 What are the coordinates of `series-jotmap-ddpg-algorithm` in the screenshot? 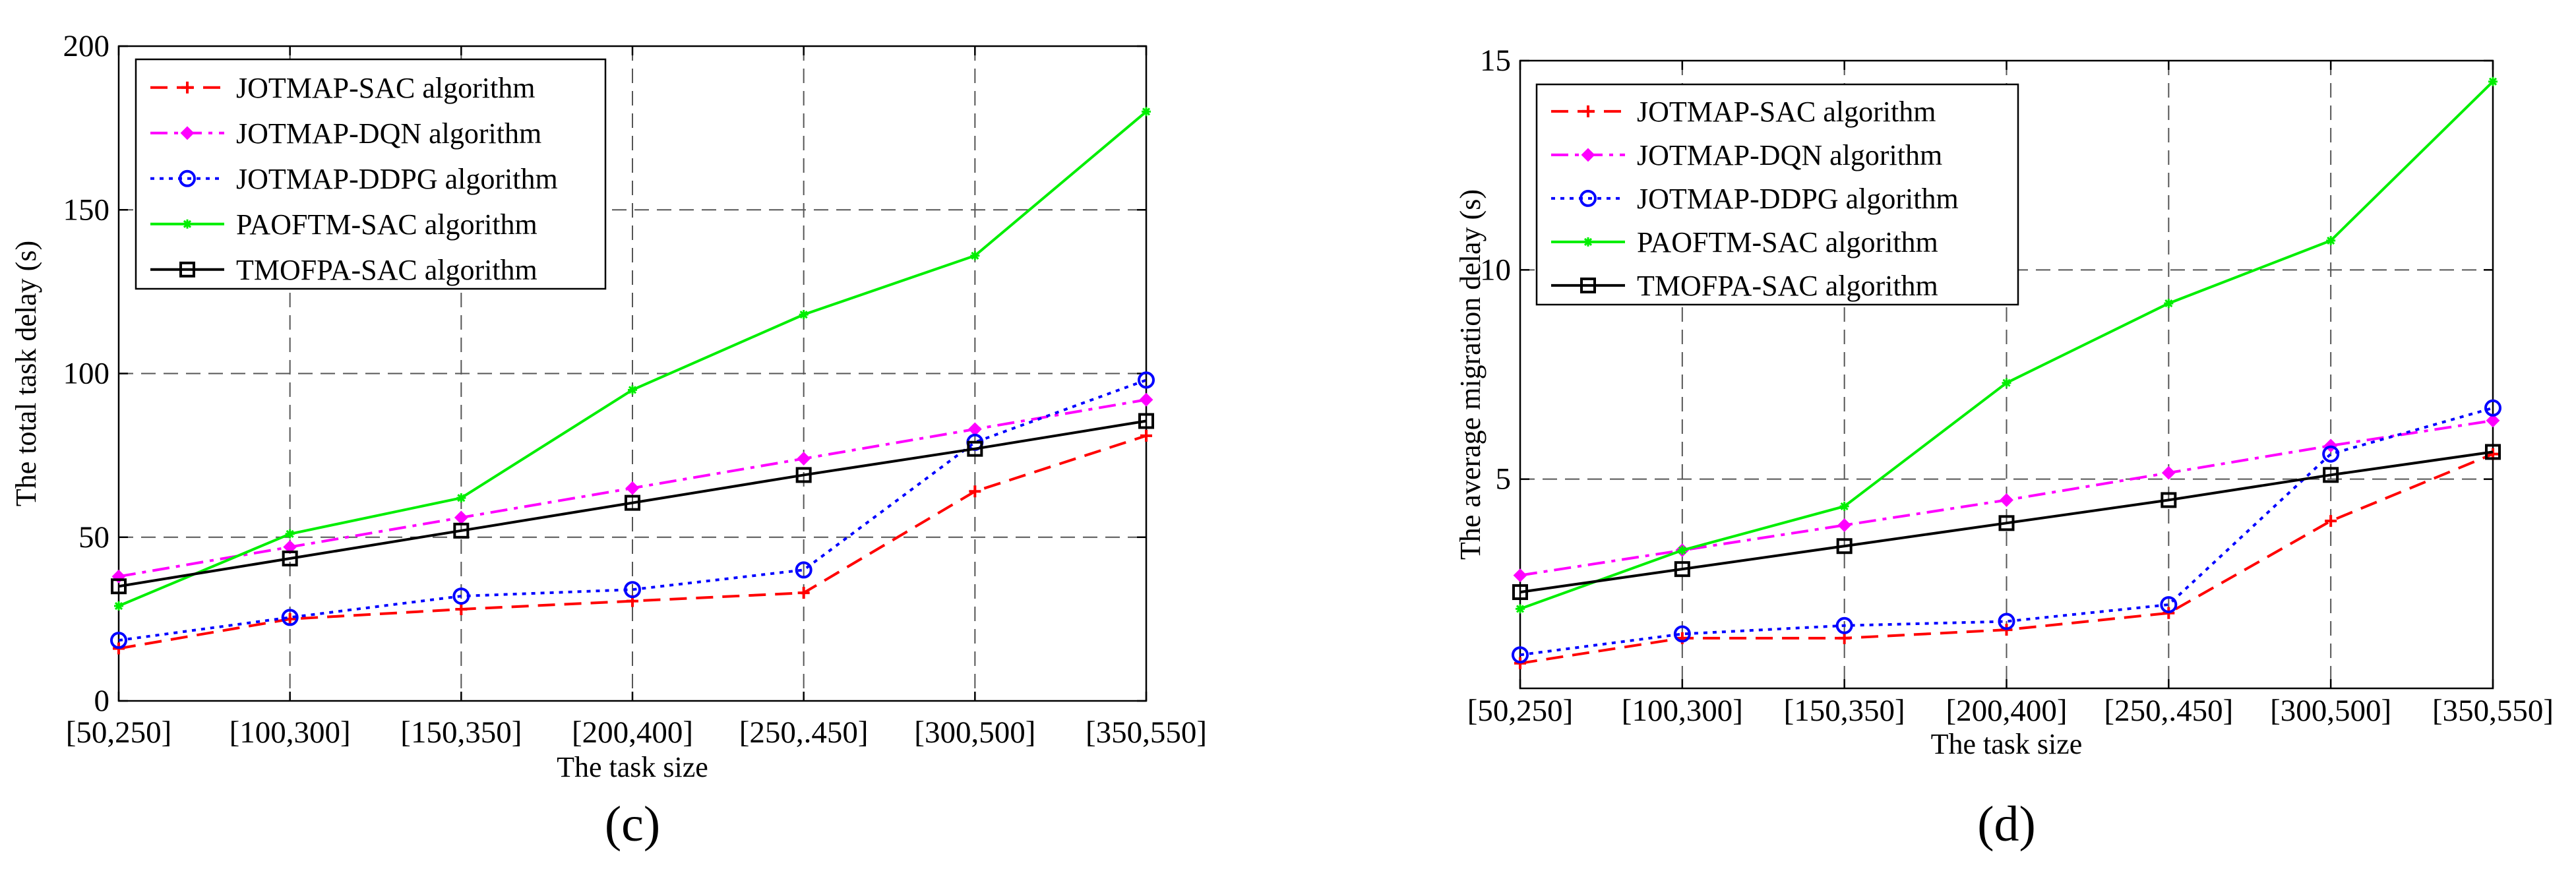 It's located at (2006, 531).